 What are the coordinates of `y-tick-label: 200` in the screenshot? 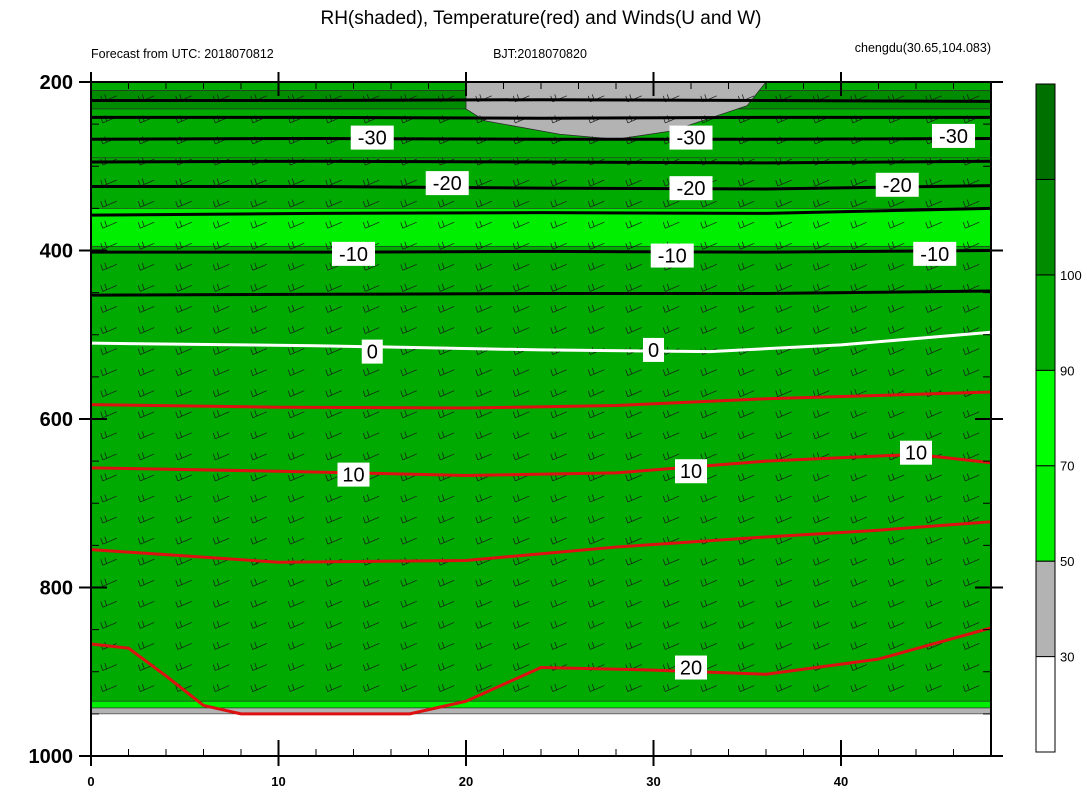 It's located at (56, 83).